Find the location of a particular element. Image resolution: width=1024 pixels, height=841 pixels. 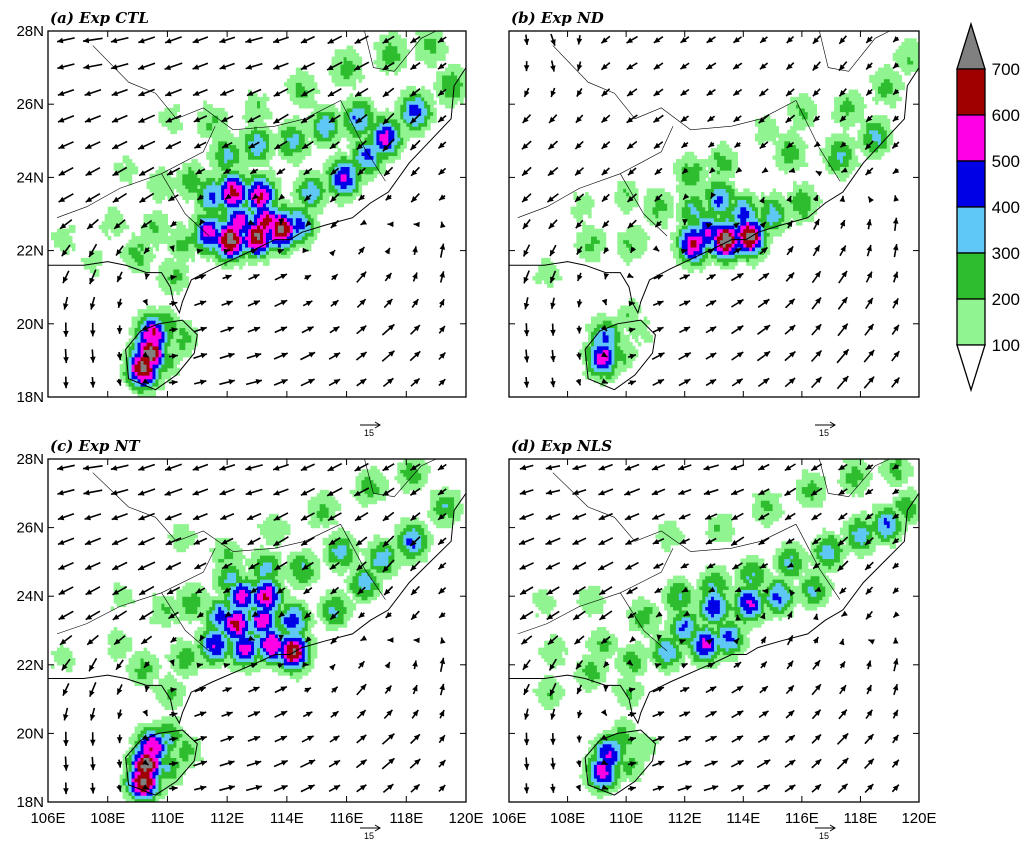

y-tick-label: 28N is located at coordinates (30, 31).